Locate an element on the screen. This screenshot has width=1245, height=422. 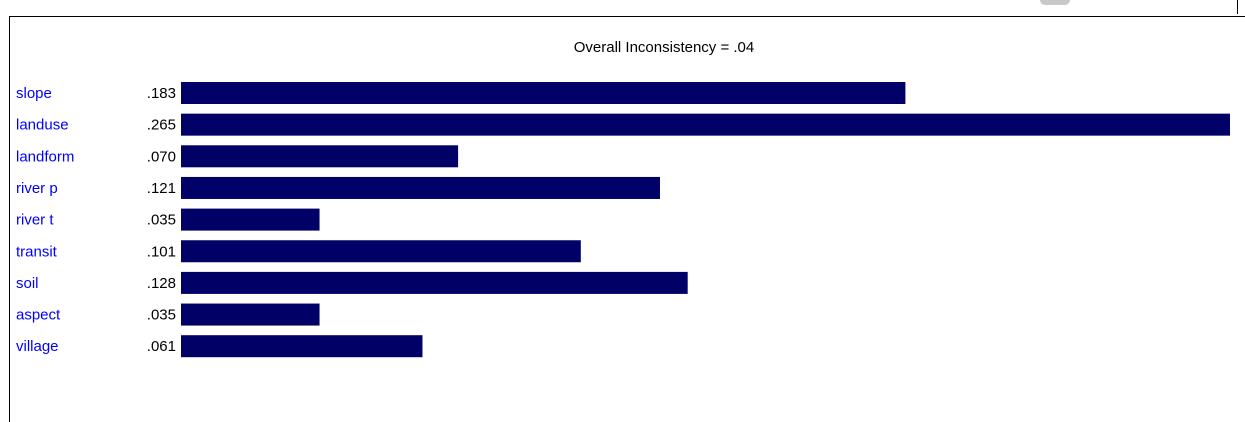
value-label: .121 is located at coordinates (161, 188).